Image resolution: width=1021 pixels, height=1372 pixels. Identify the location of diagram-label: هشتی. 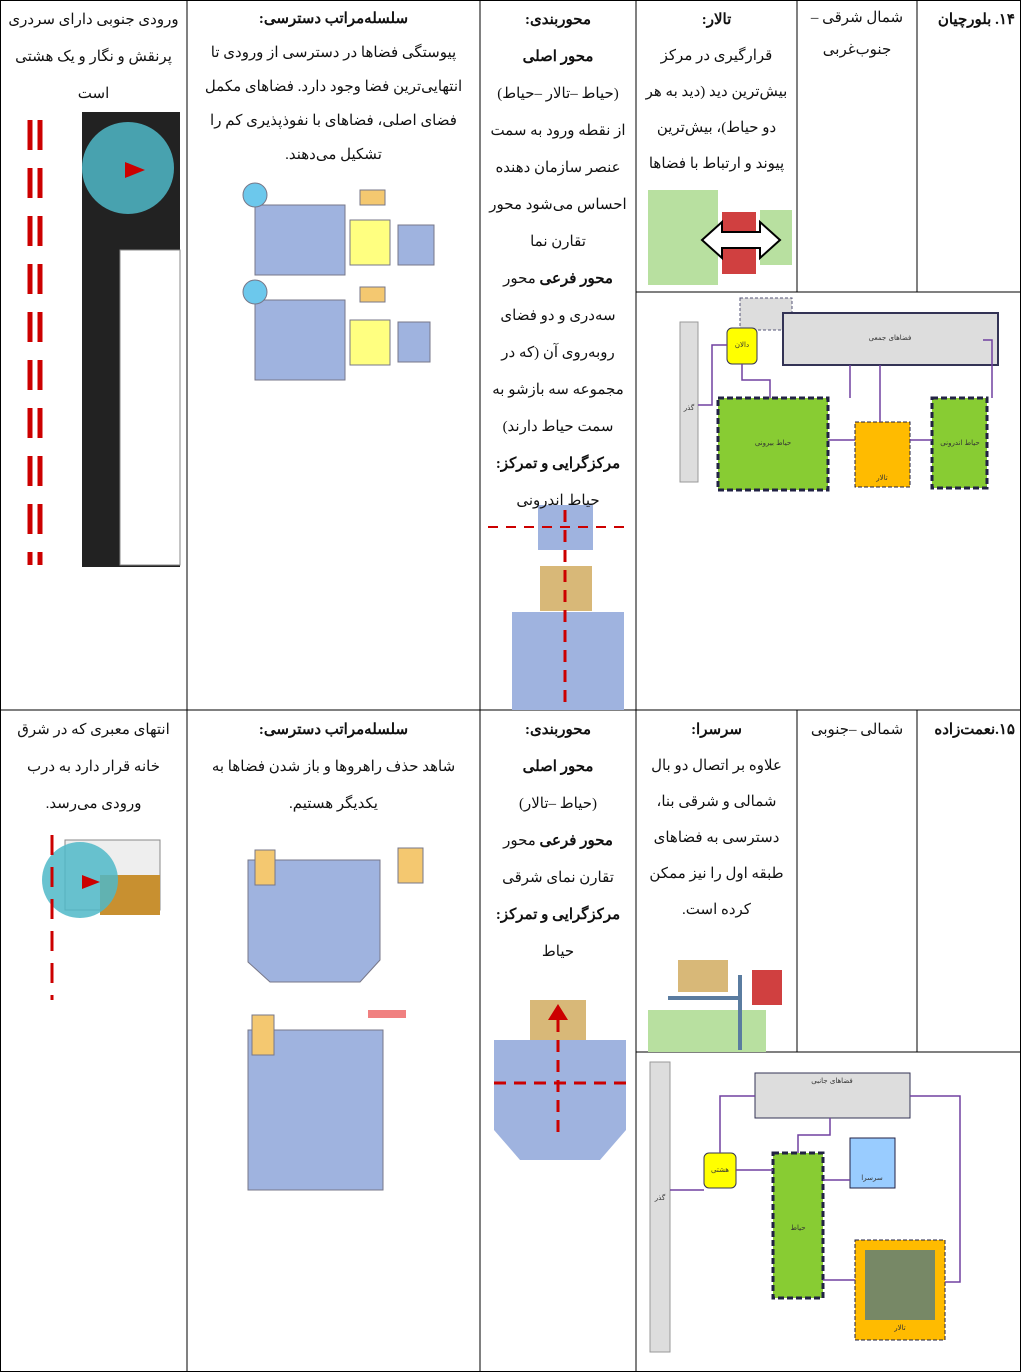
(720, 1170).